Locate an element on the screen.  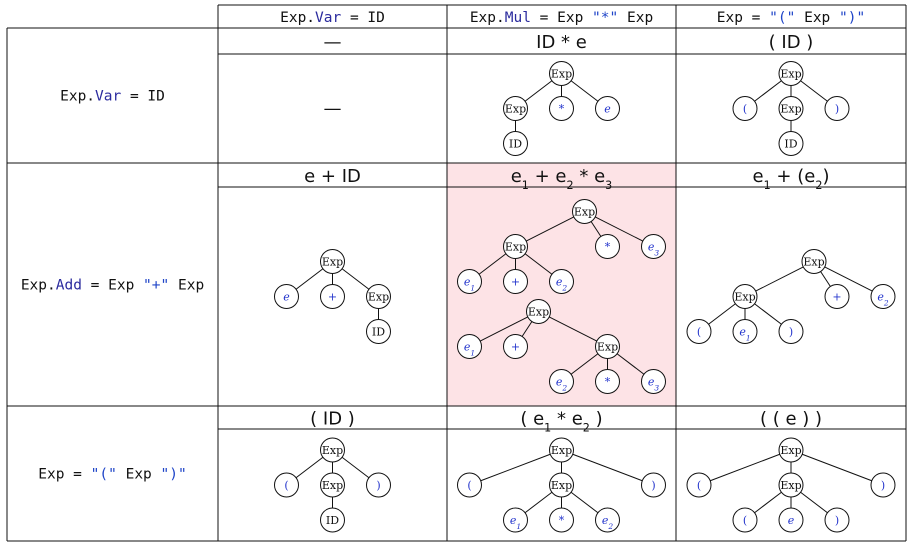
parse-tree: ((e) Exp) Exp is located at coordinates (791, 485).